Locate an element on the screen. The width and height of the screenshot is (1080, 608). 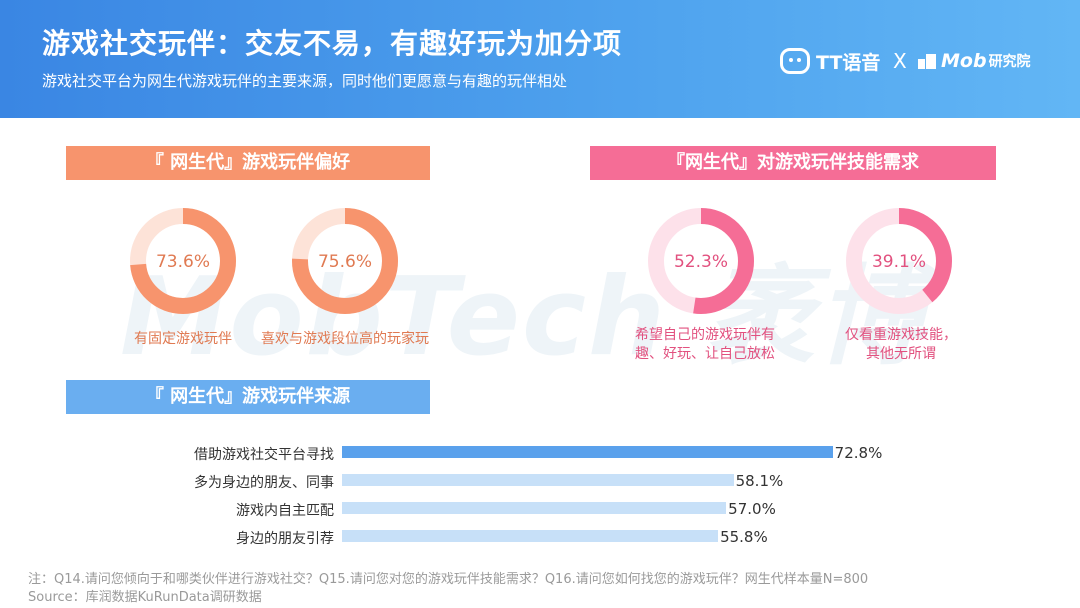
donut-label-line: 趣、好玩、让自己放松 is located at coordinates (705, 354).